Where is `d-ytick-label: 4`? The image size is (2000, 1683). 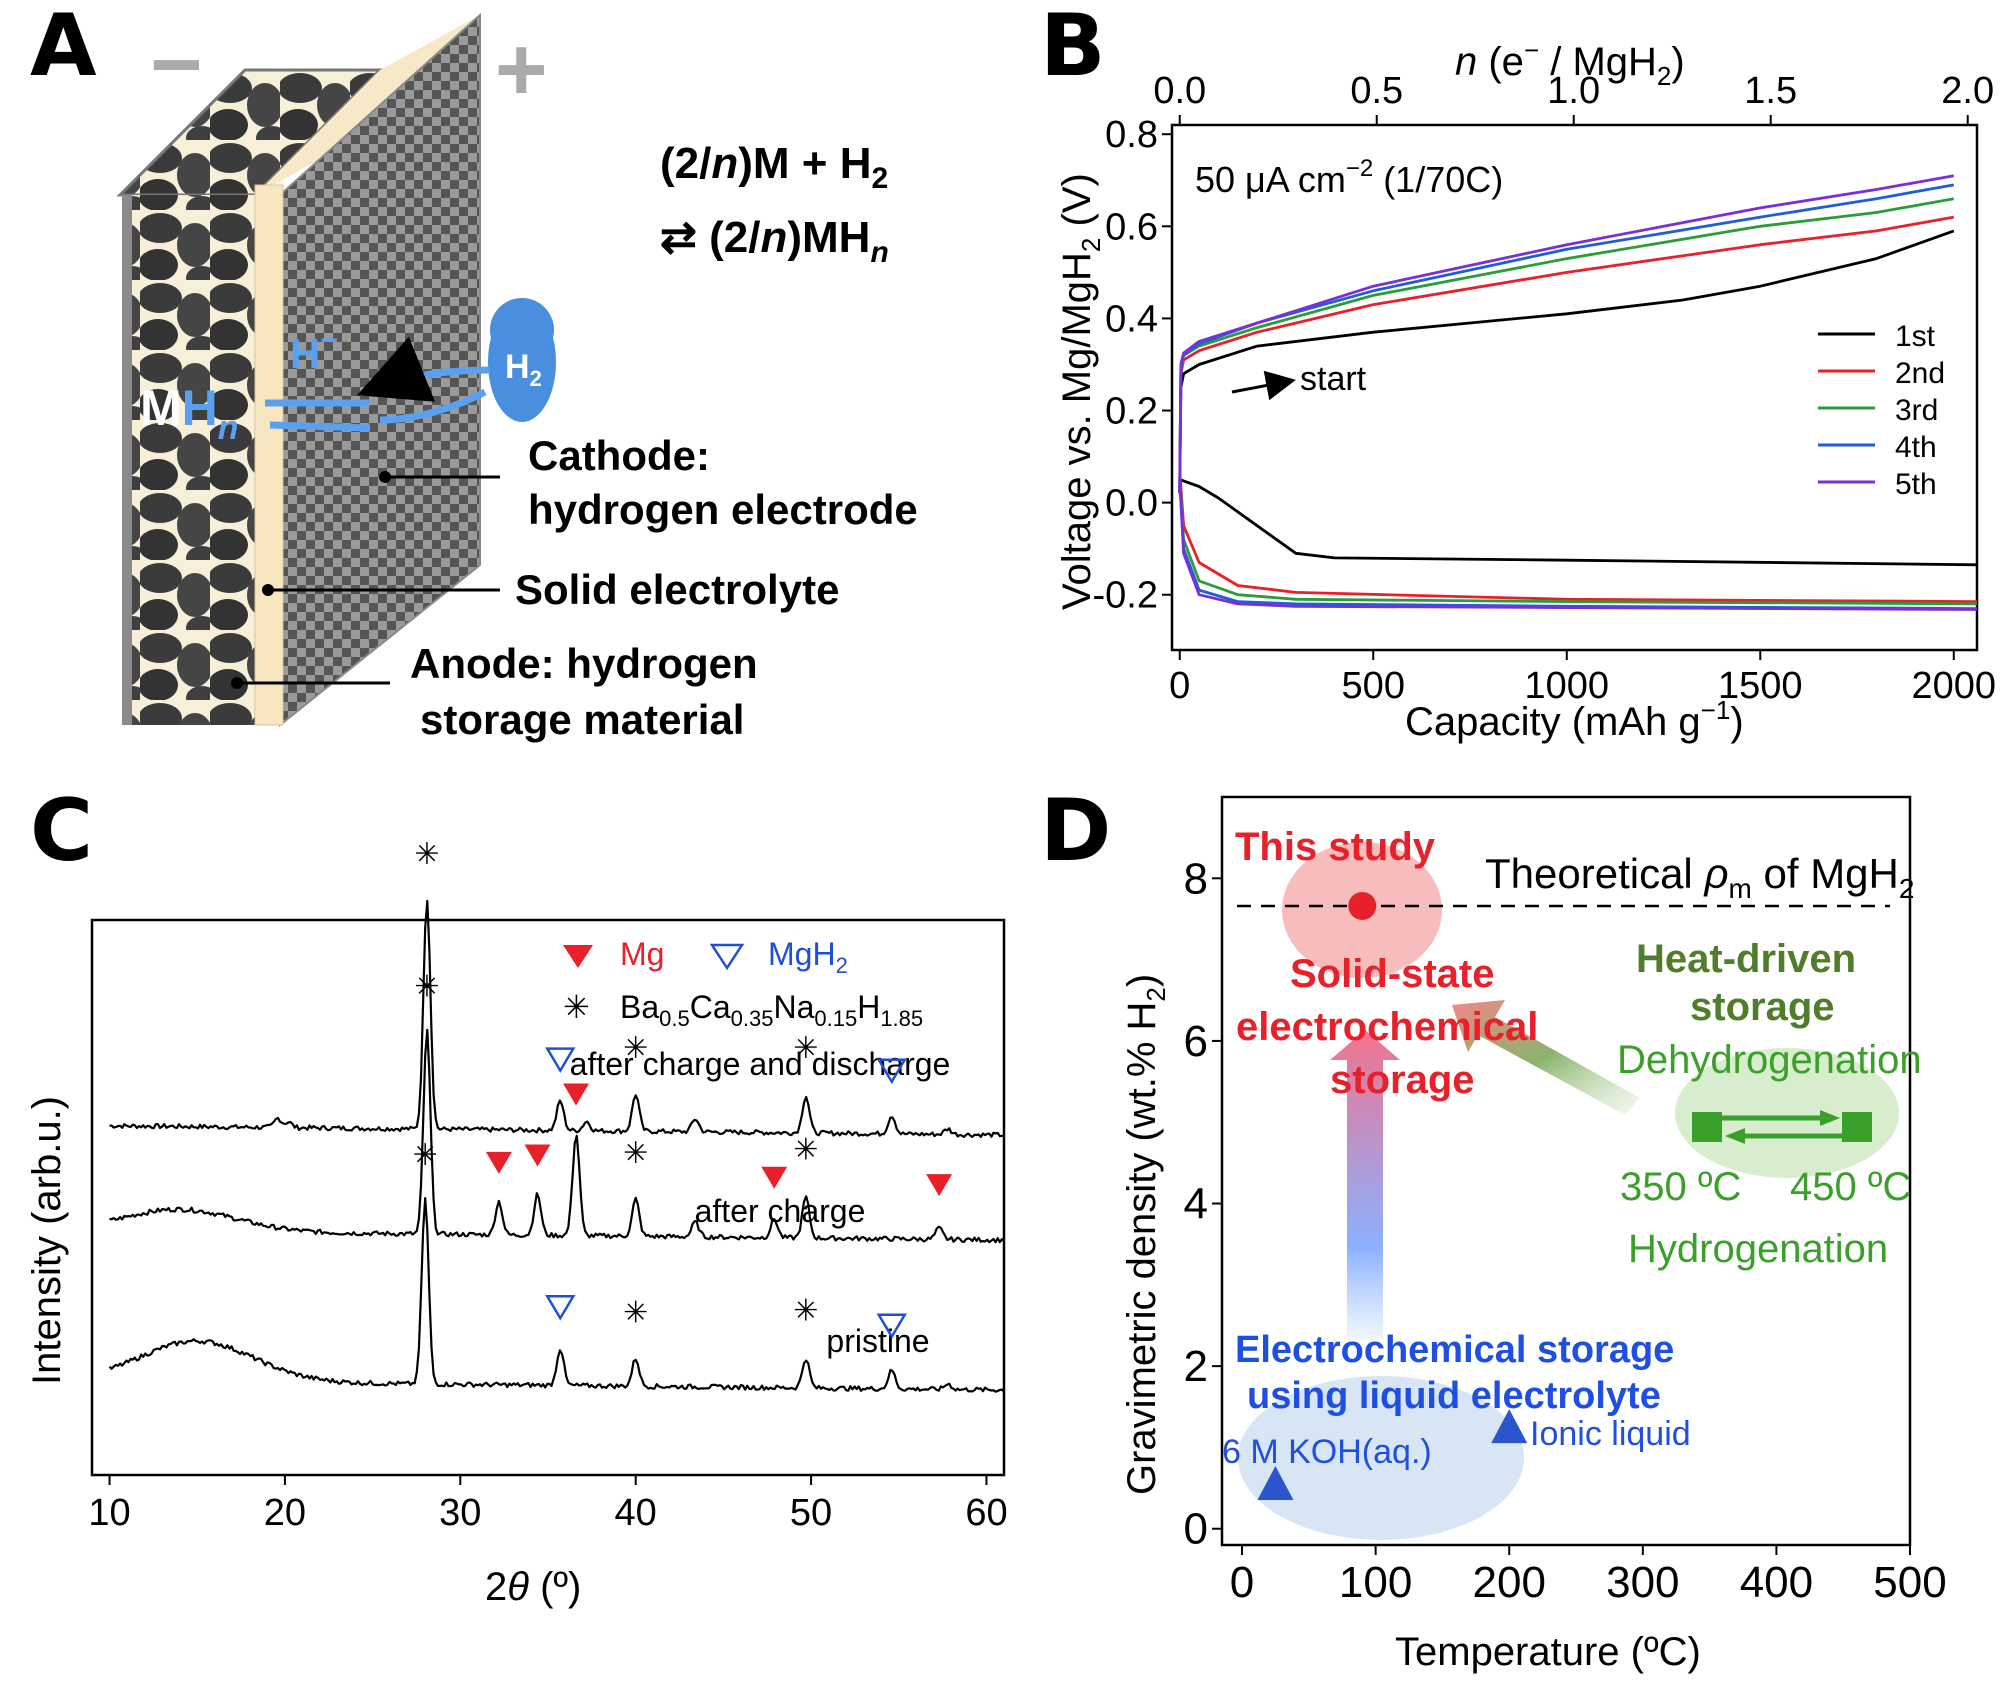 d-ytick-label: 4 is located at coordinates (1196, 1204).